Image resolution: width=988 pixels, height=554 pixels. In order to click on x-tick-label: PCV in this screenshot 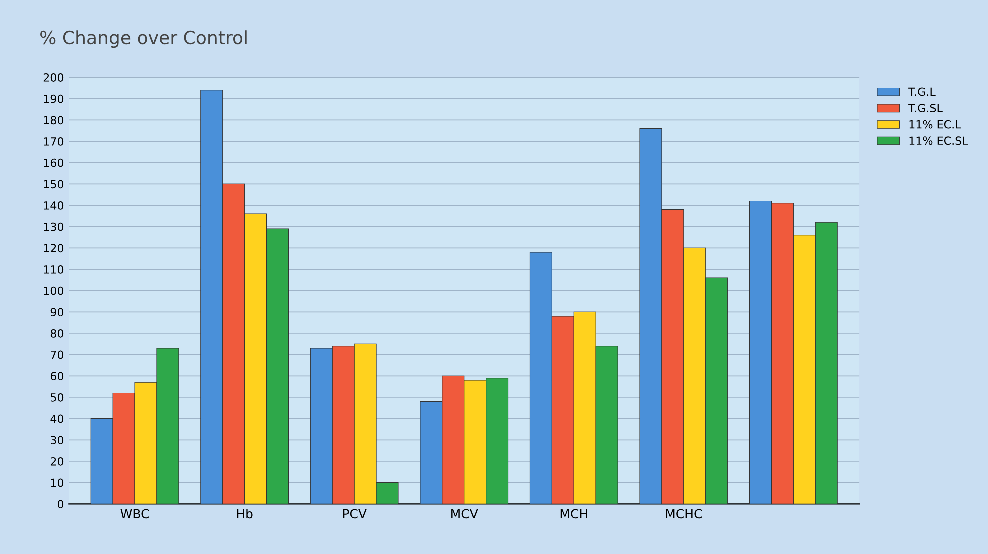, I will do `click(355, 514)`.